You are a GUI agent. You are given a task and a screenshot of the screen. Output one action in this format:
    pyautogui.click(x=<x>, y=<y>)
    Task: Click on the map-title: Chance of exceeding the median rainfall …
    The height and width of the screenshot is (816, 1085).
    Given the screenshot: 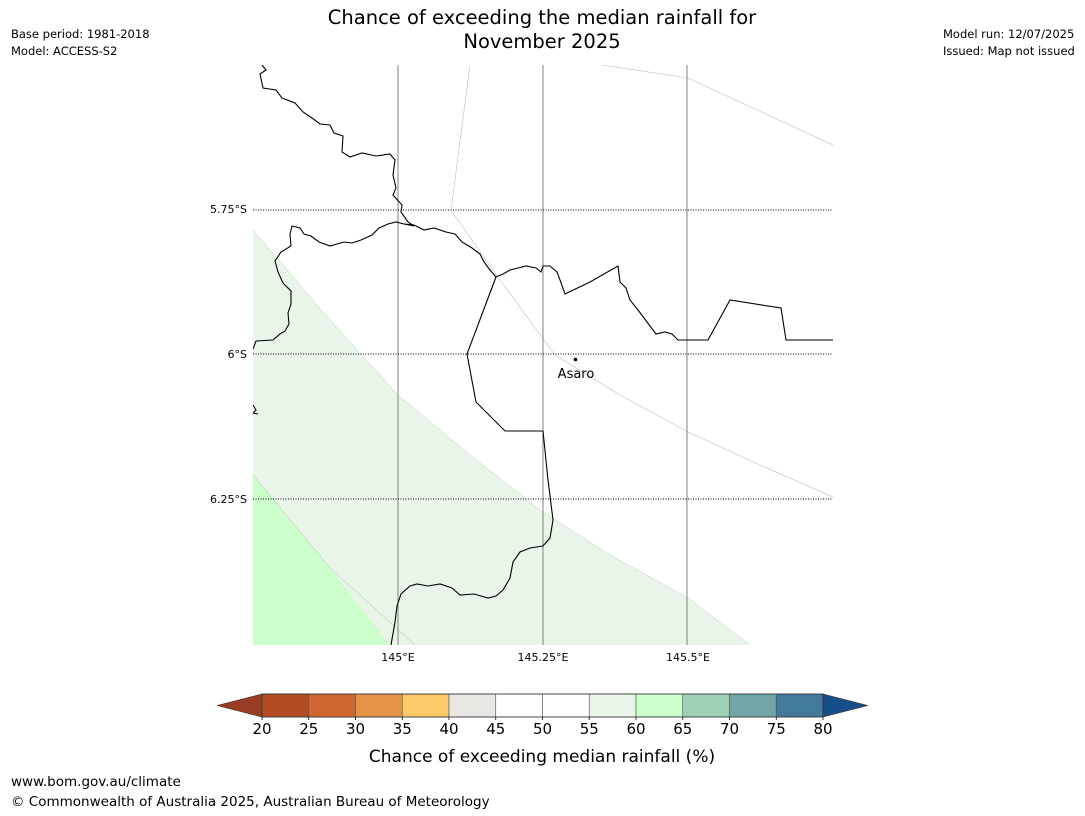 What is the action you would take?
    pyautogui.click(x=542, y=30)
    